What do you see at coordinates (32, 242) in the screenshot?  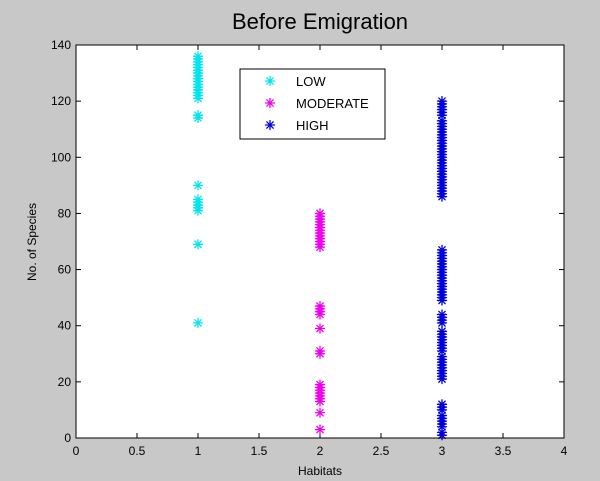 I see `y-axis-label: No. of Species` at bounding box center [32, 242].